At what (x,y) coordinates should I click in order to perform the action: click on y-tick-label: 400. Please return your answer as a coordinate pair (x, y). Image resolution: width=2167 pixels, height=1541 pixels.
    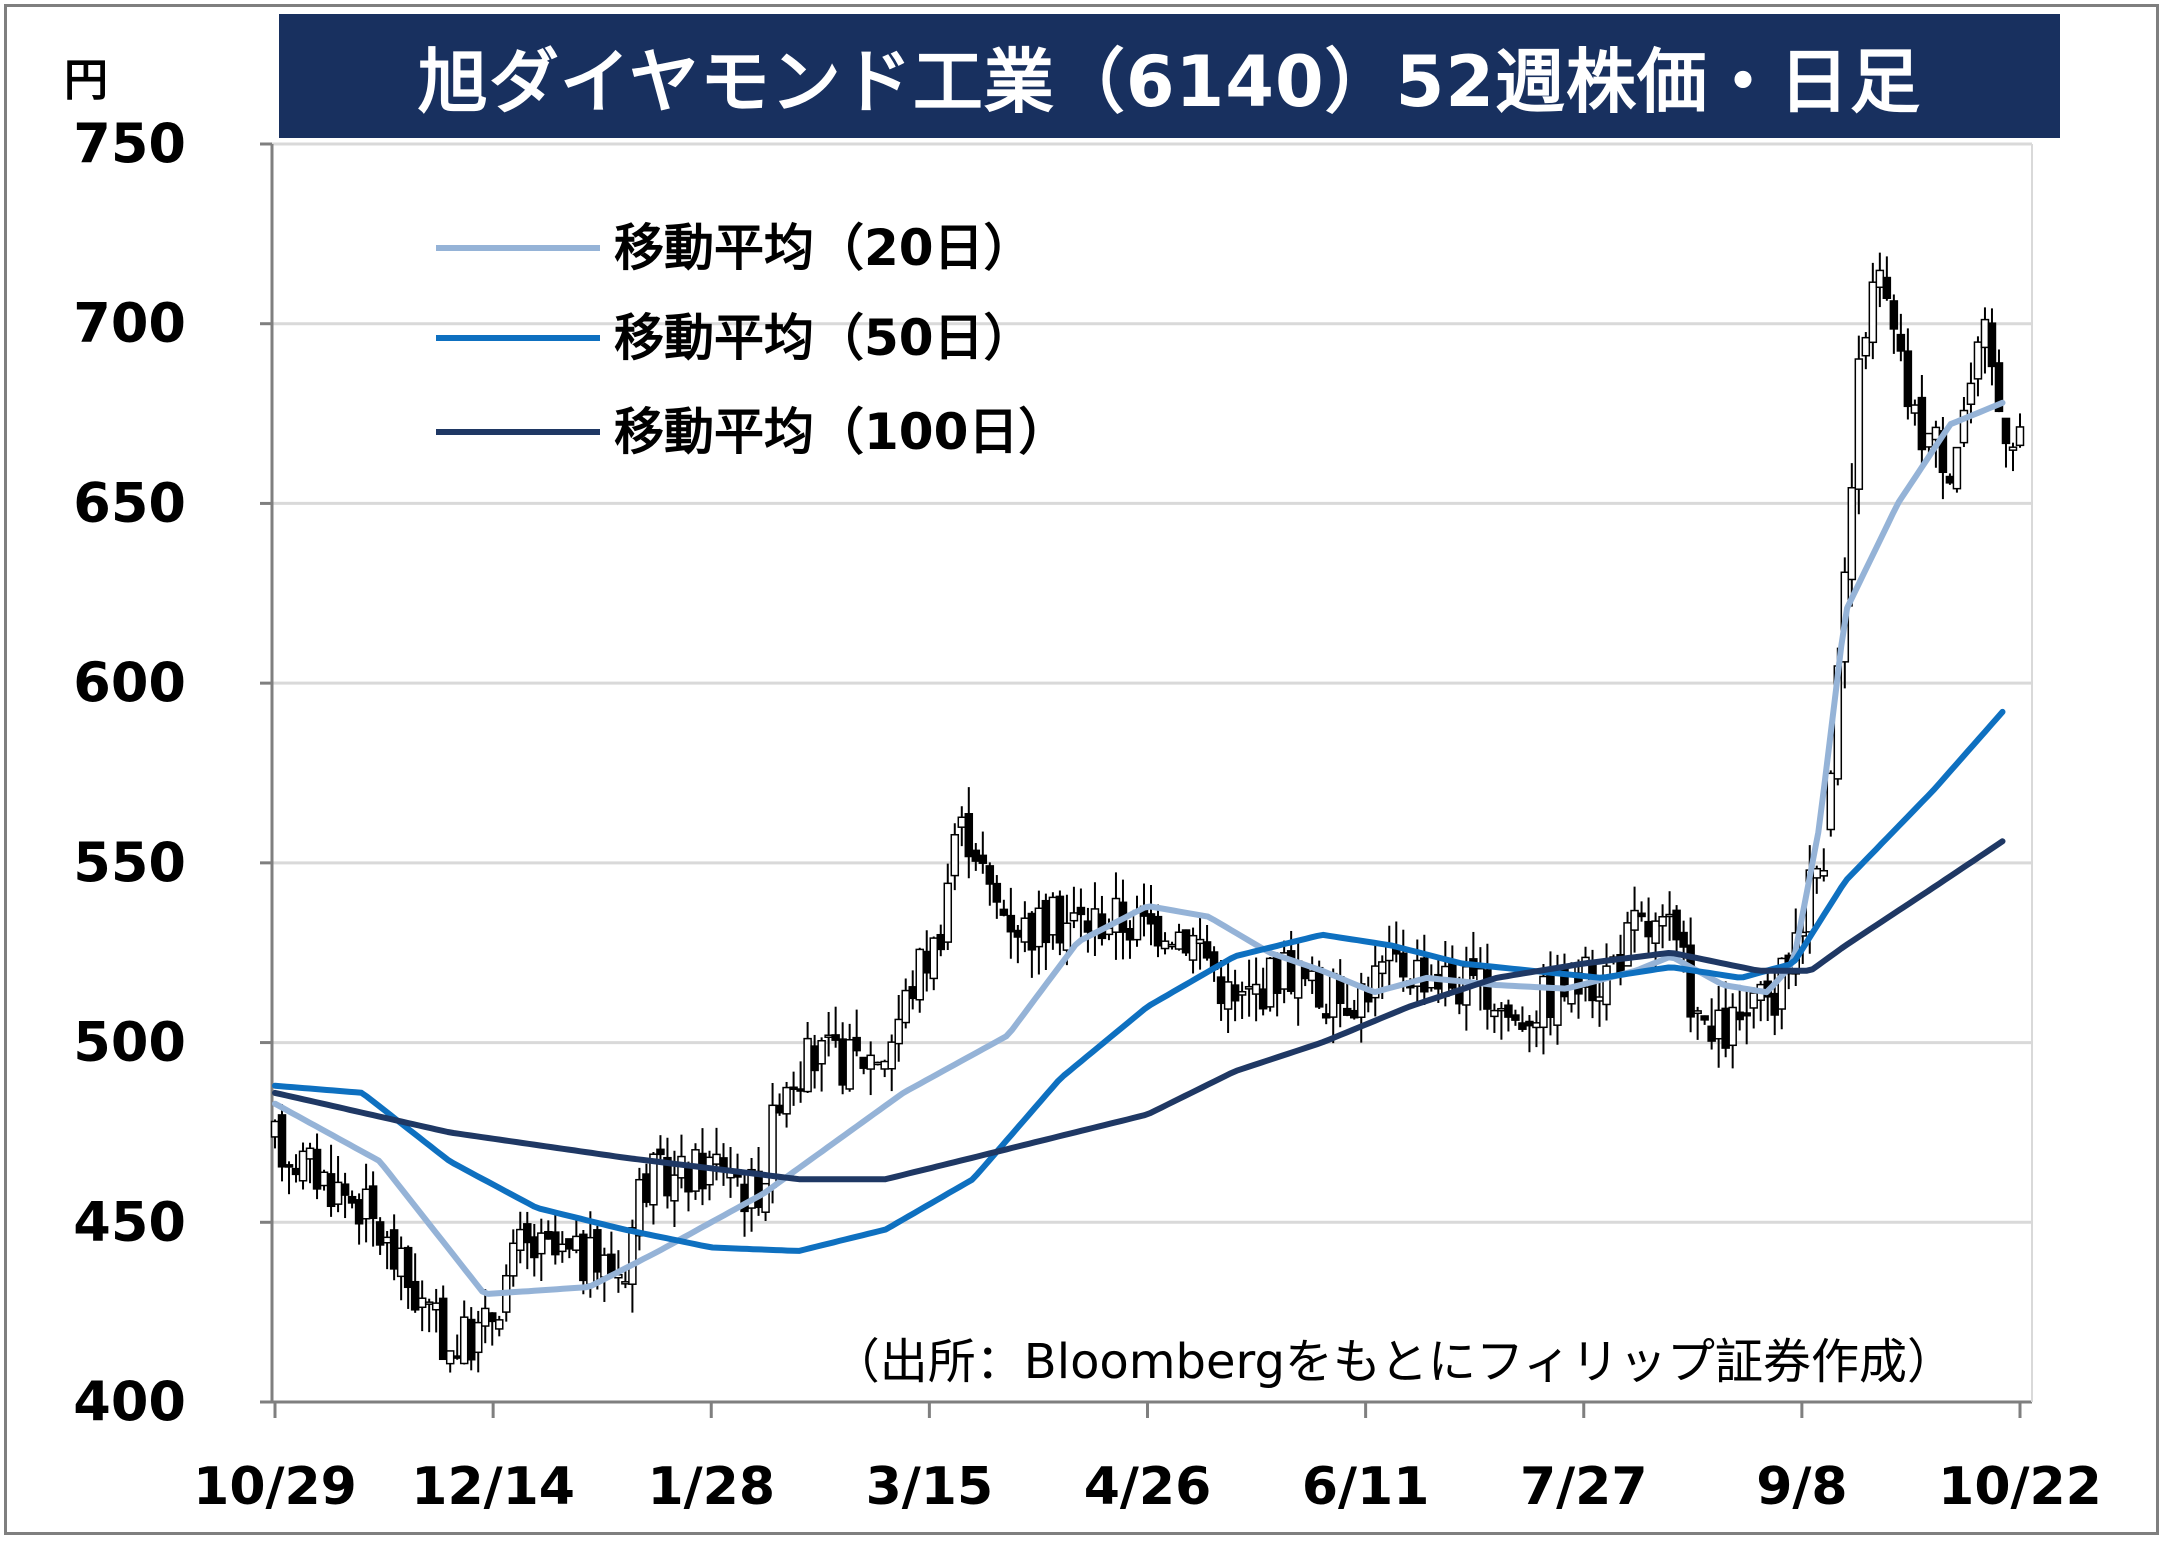
    Looking at the image, I should click on (129, 1401).